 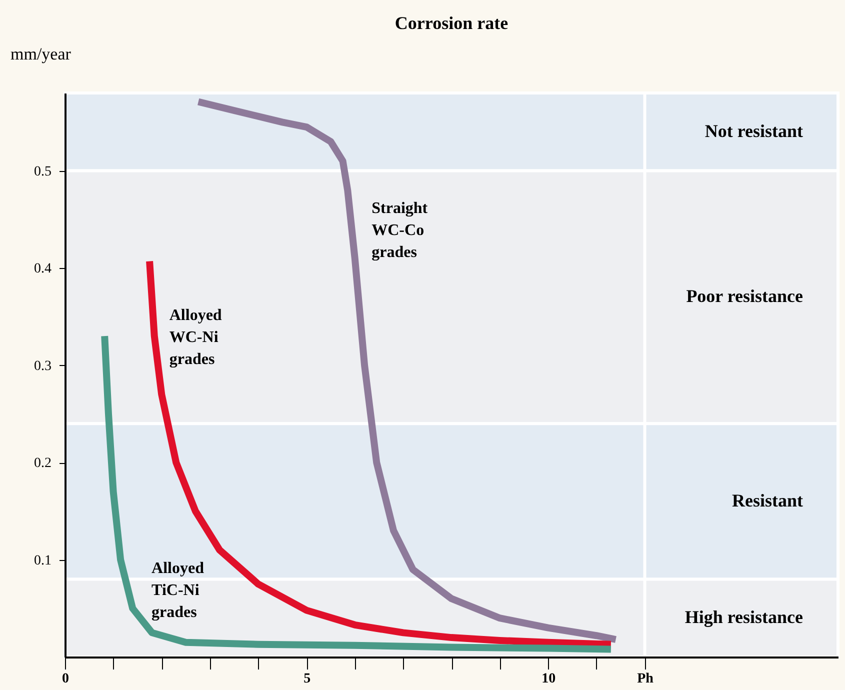 What do you see at coordinates (43, 172) in the screenshot?
I see `y-tick-label: 0.5` at bounding box center [43, 172].